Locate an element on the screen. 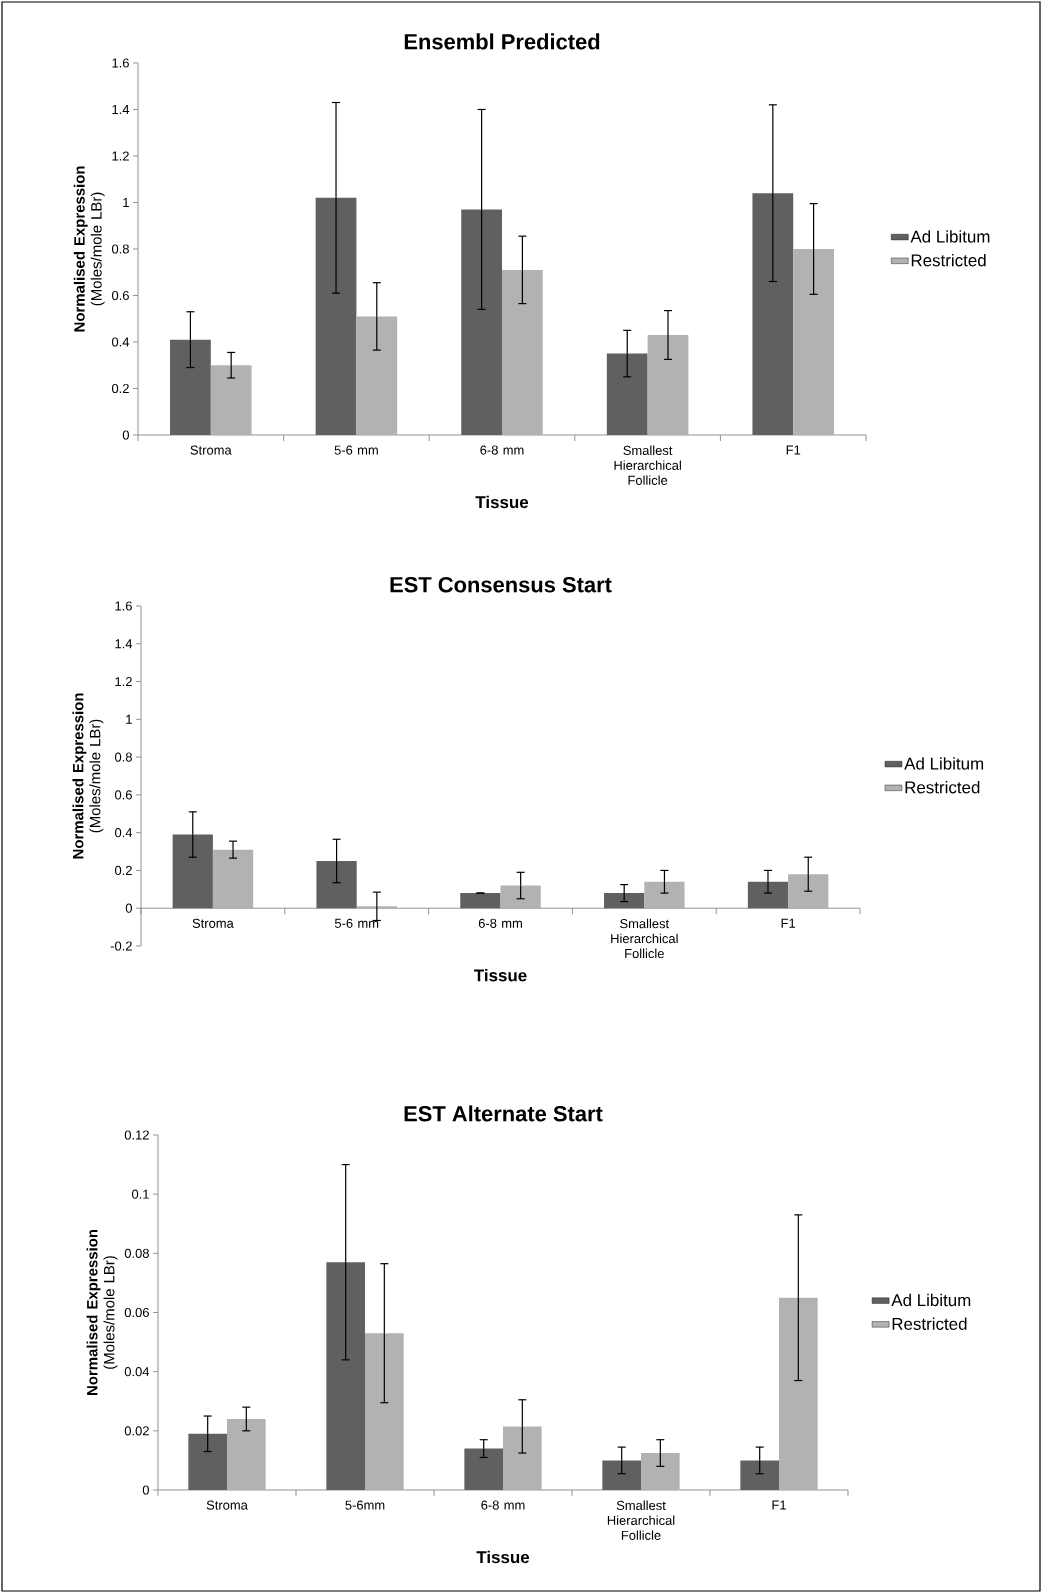 The width and height of the screenshot is (1042, 1593). y-tick-label: 0.04 is located at coordinates (137, 1372).